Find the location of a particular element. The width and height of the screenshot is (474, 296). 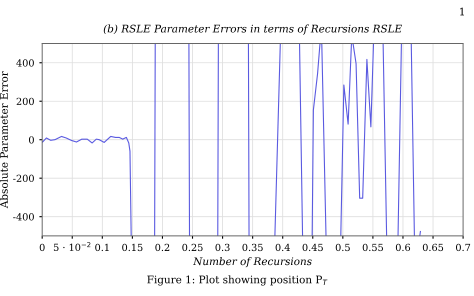

y-tick-label: -400 is located at coordinates (23, 217).